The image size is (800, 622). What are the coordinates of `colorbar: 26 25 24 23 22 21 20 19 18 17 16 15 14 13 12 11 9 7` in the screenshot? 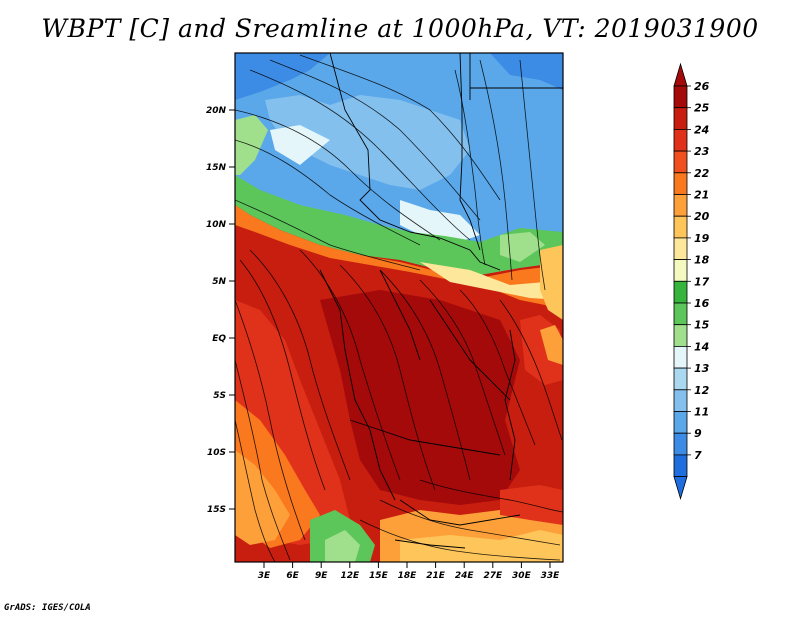 It's located at (691, 281).